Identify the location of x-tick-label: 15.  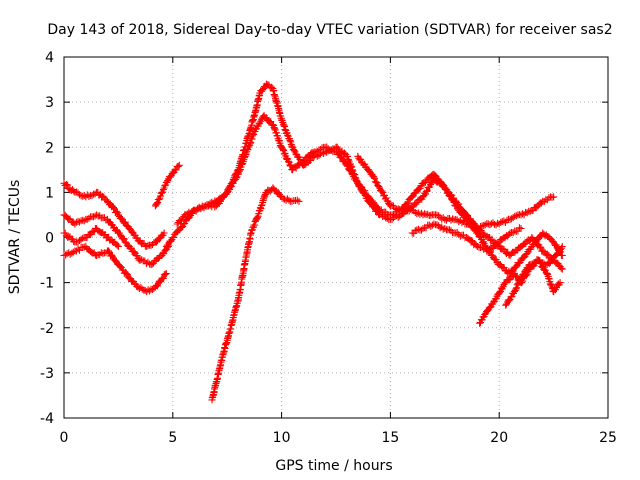
(390, 438).